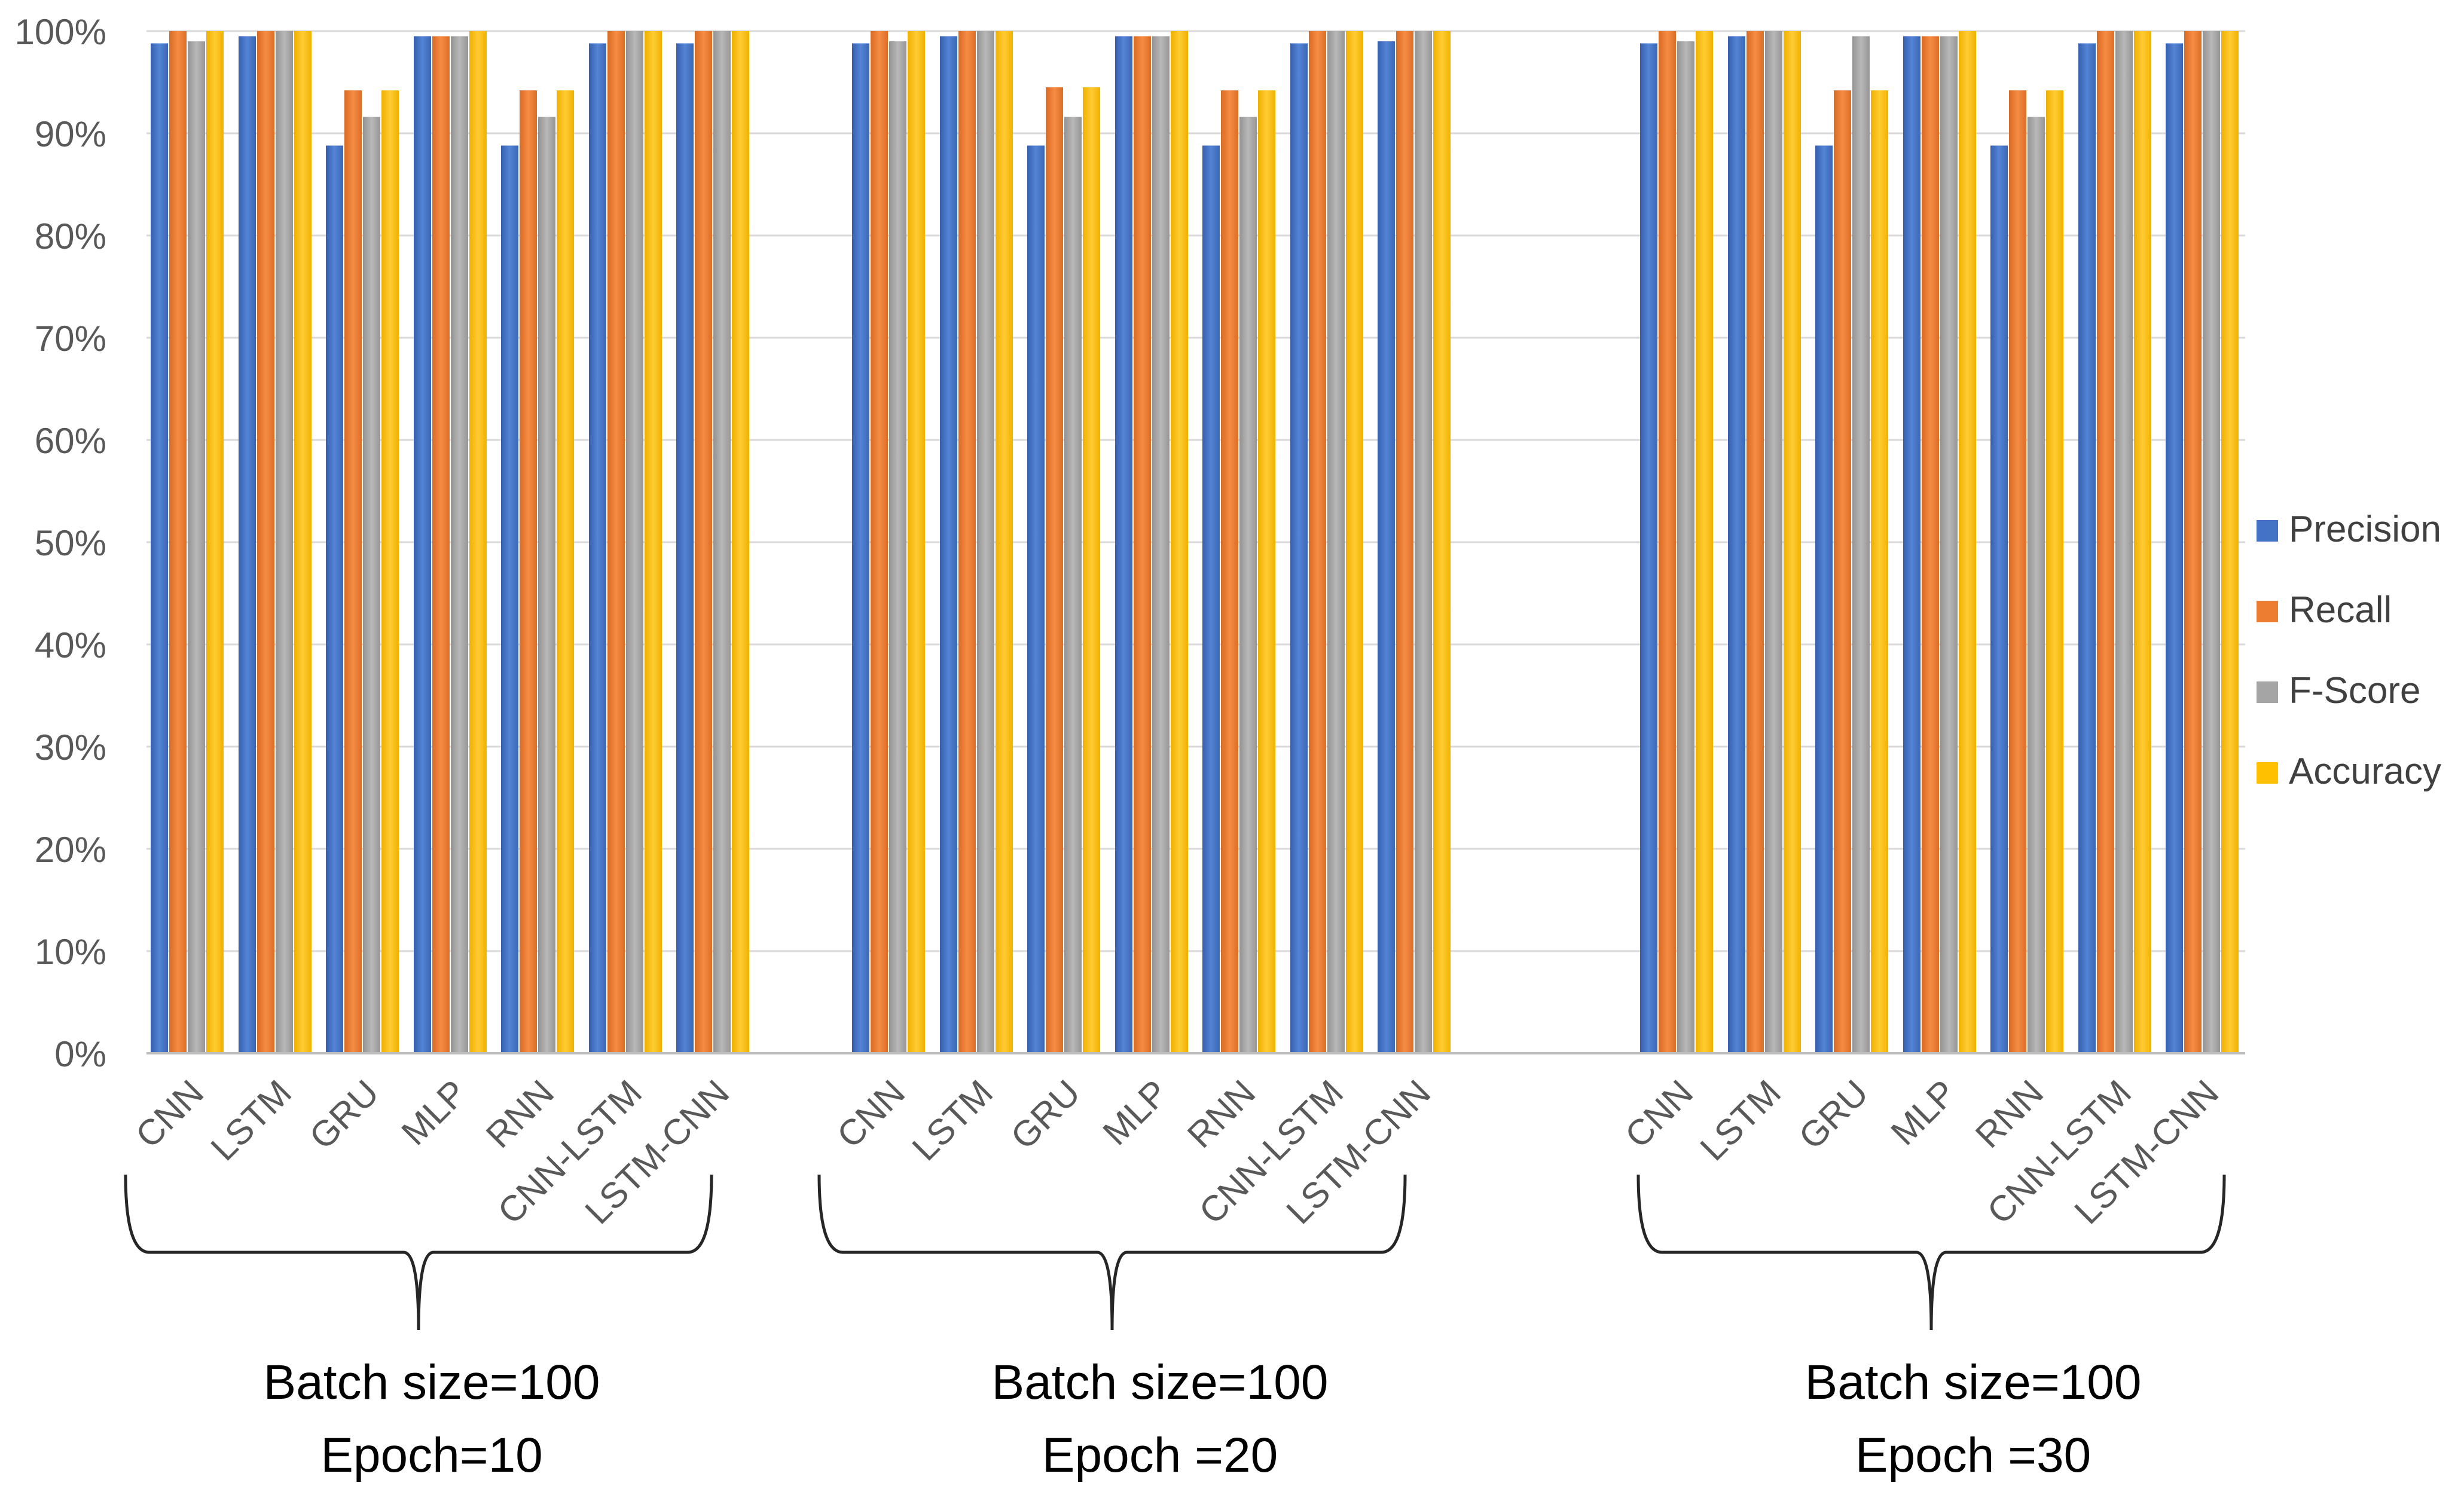 This screenshot has height=1501, width=2464. Describe the element at coordinates (2267, 692) in the screenshot. I see `legend-swatch-f-score` at that location.